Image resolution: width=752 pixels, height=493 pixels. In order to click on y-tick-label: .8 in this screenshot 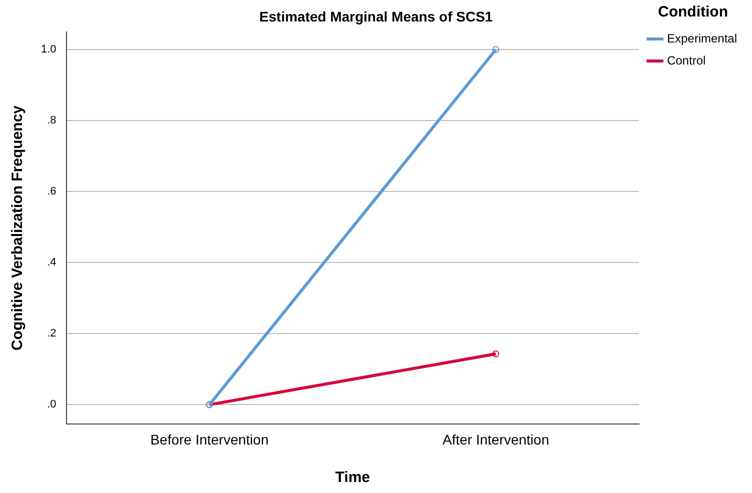, I will do `click(51, 120)`.